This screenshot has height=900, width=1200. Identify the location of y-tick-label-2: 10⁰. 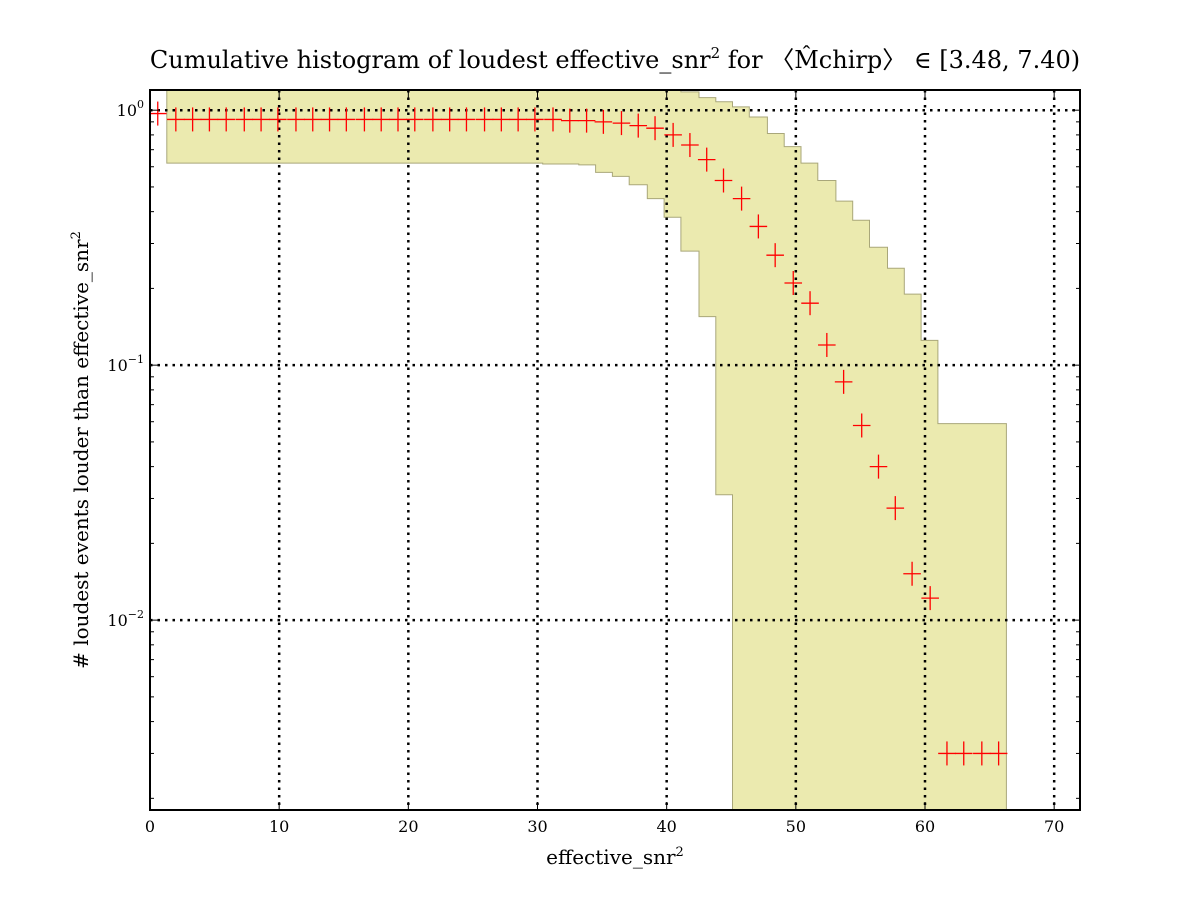
(130, 109).